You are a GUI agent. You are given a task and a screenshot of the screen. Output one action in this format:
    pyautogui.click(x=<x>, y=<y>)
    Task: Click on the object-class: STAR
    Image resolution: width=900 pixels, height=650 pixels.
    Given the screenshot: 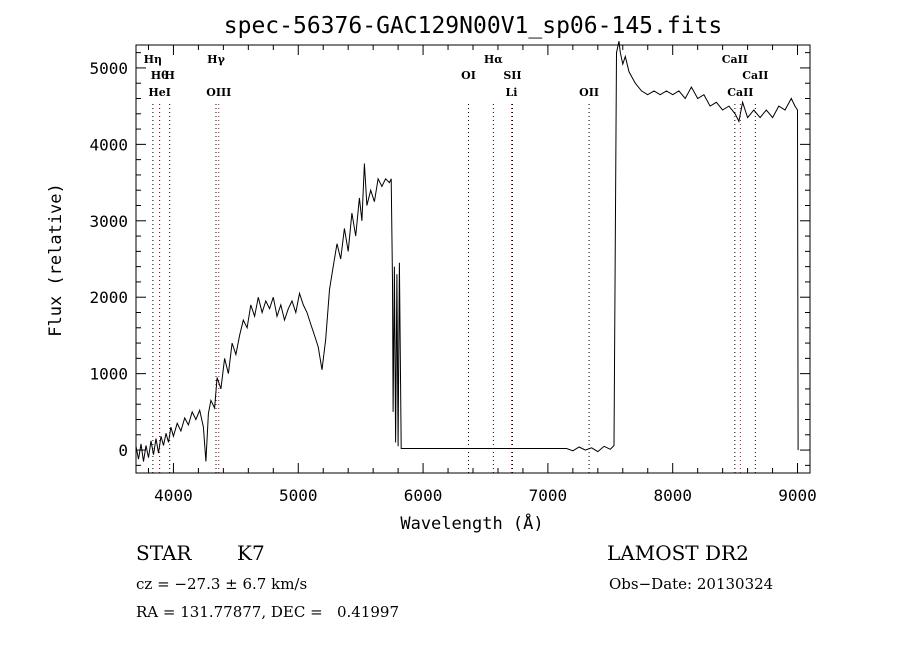 What is the action you would take?
    pyautogui.click(x=164, y=553)
    